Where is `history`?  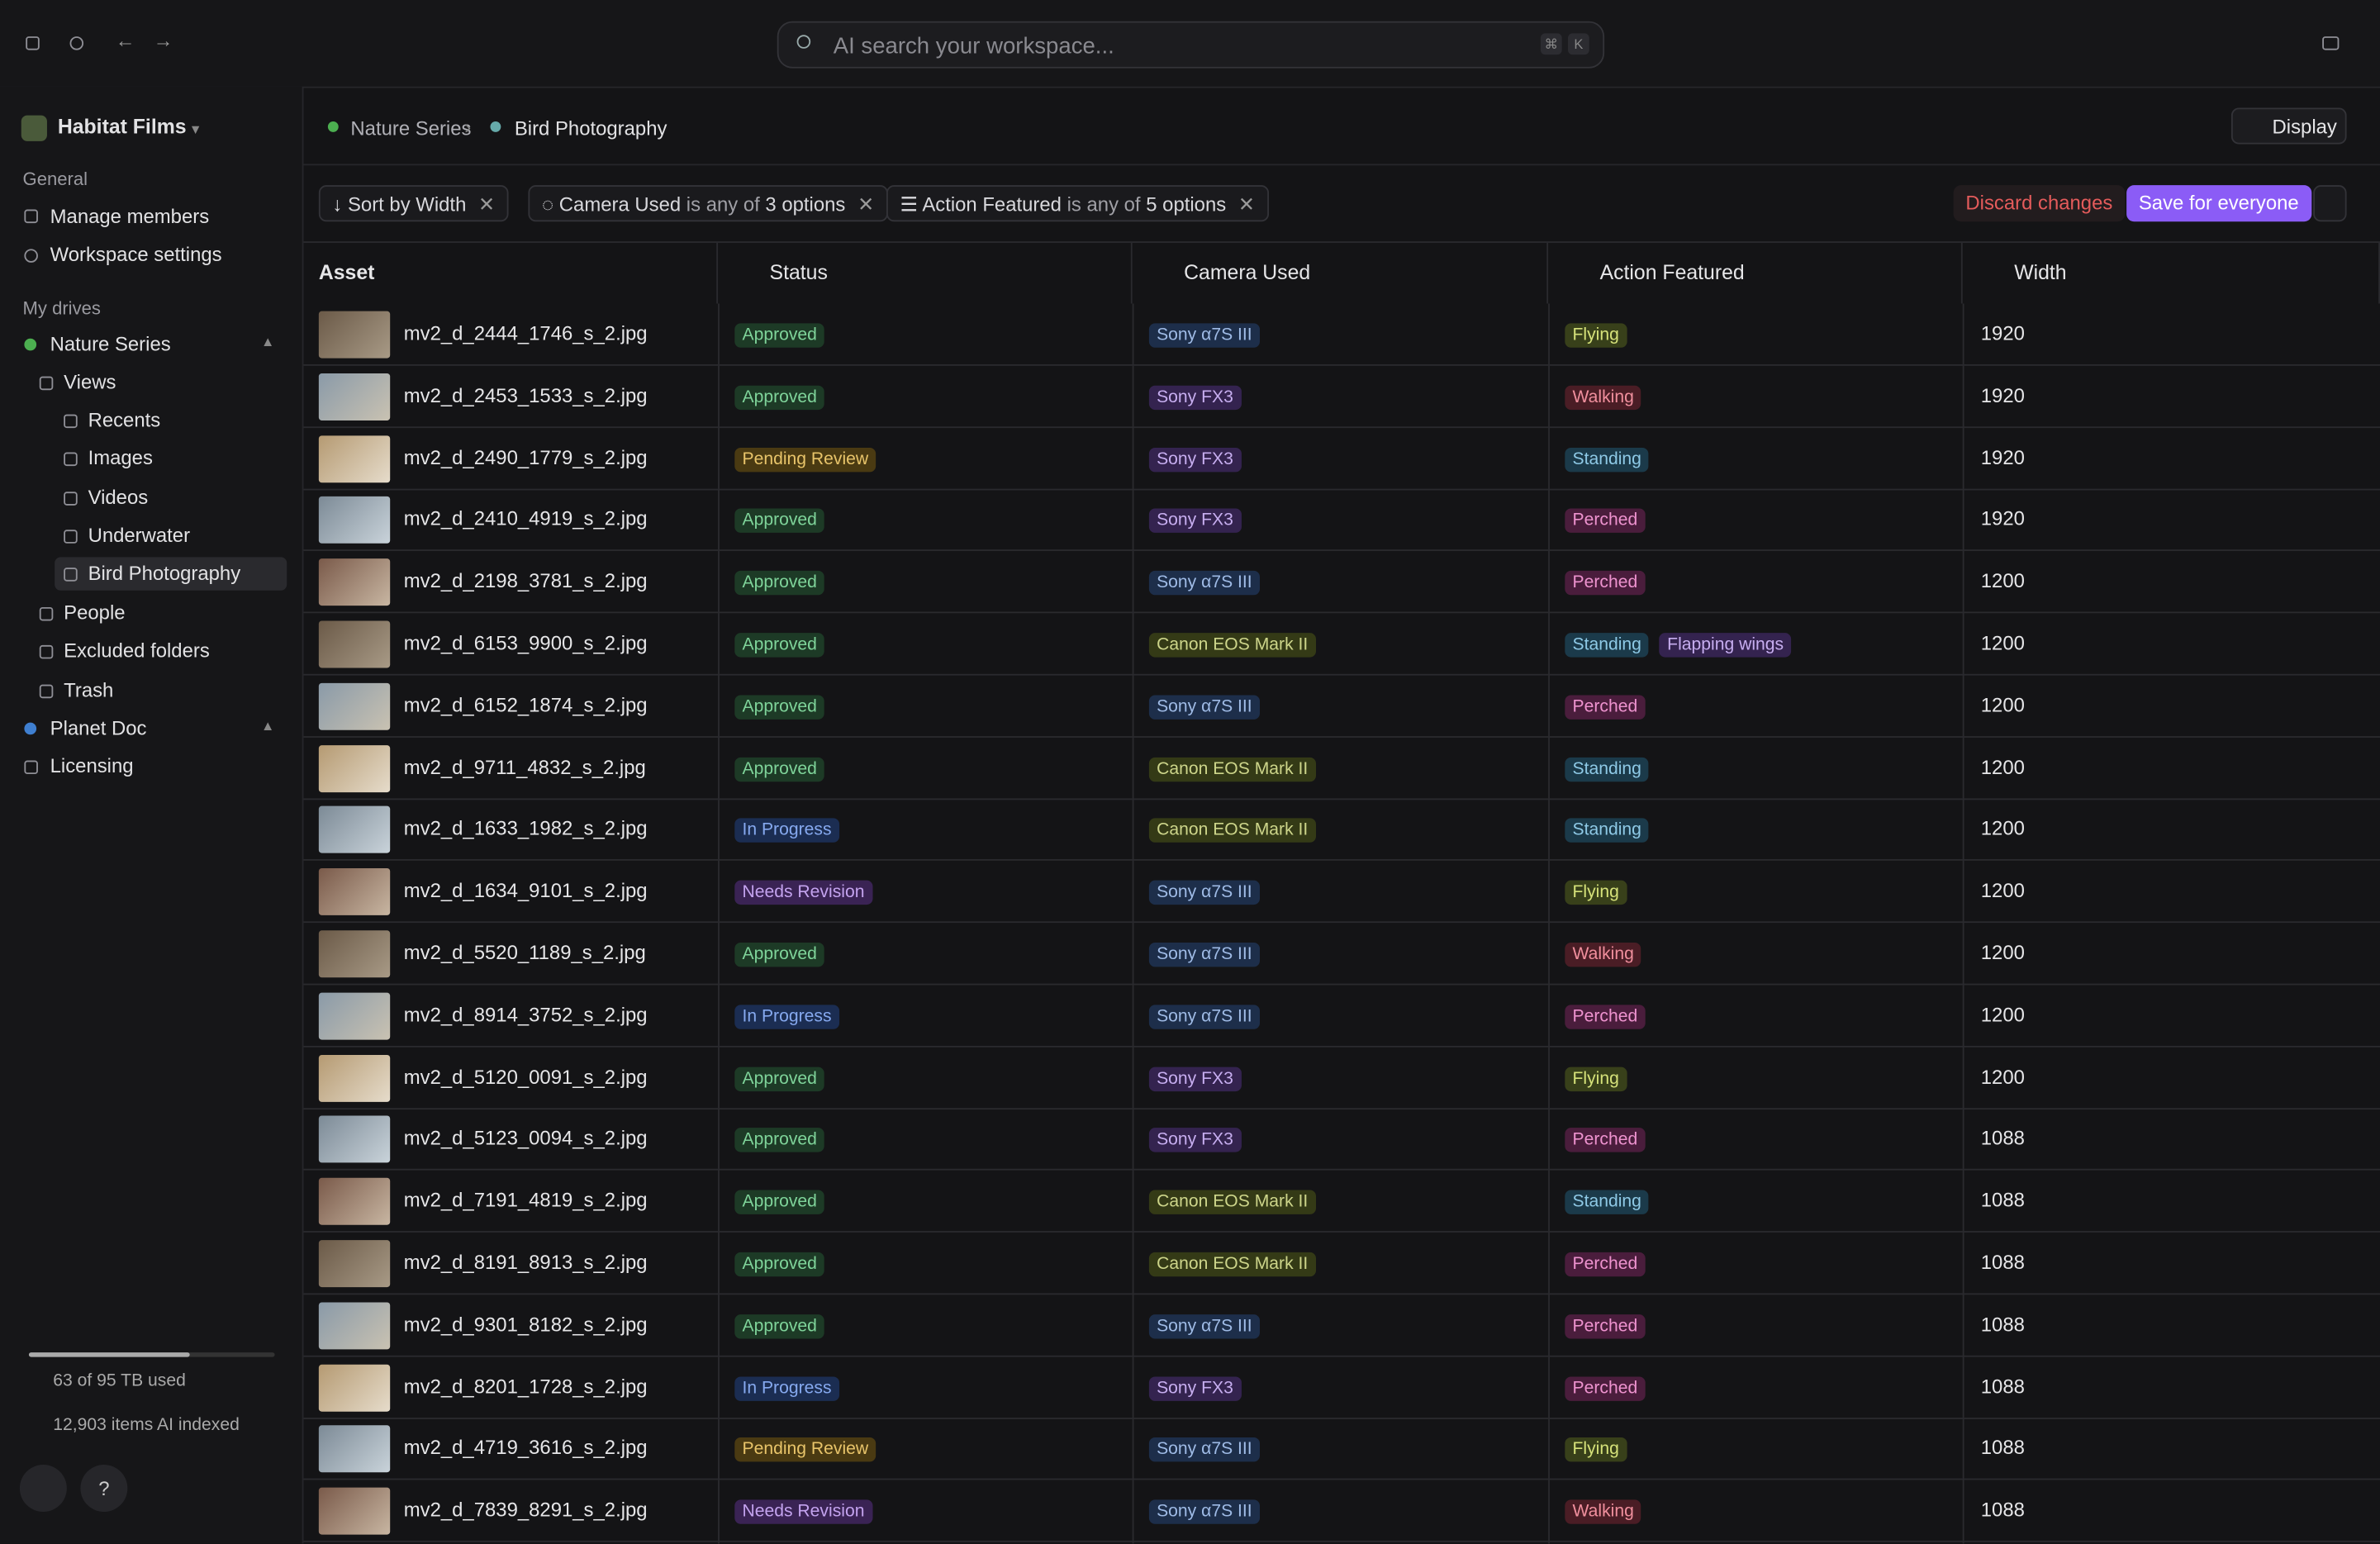 history is located at coordinates (76, 43).